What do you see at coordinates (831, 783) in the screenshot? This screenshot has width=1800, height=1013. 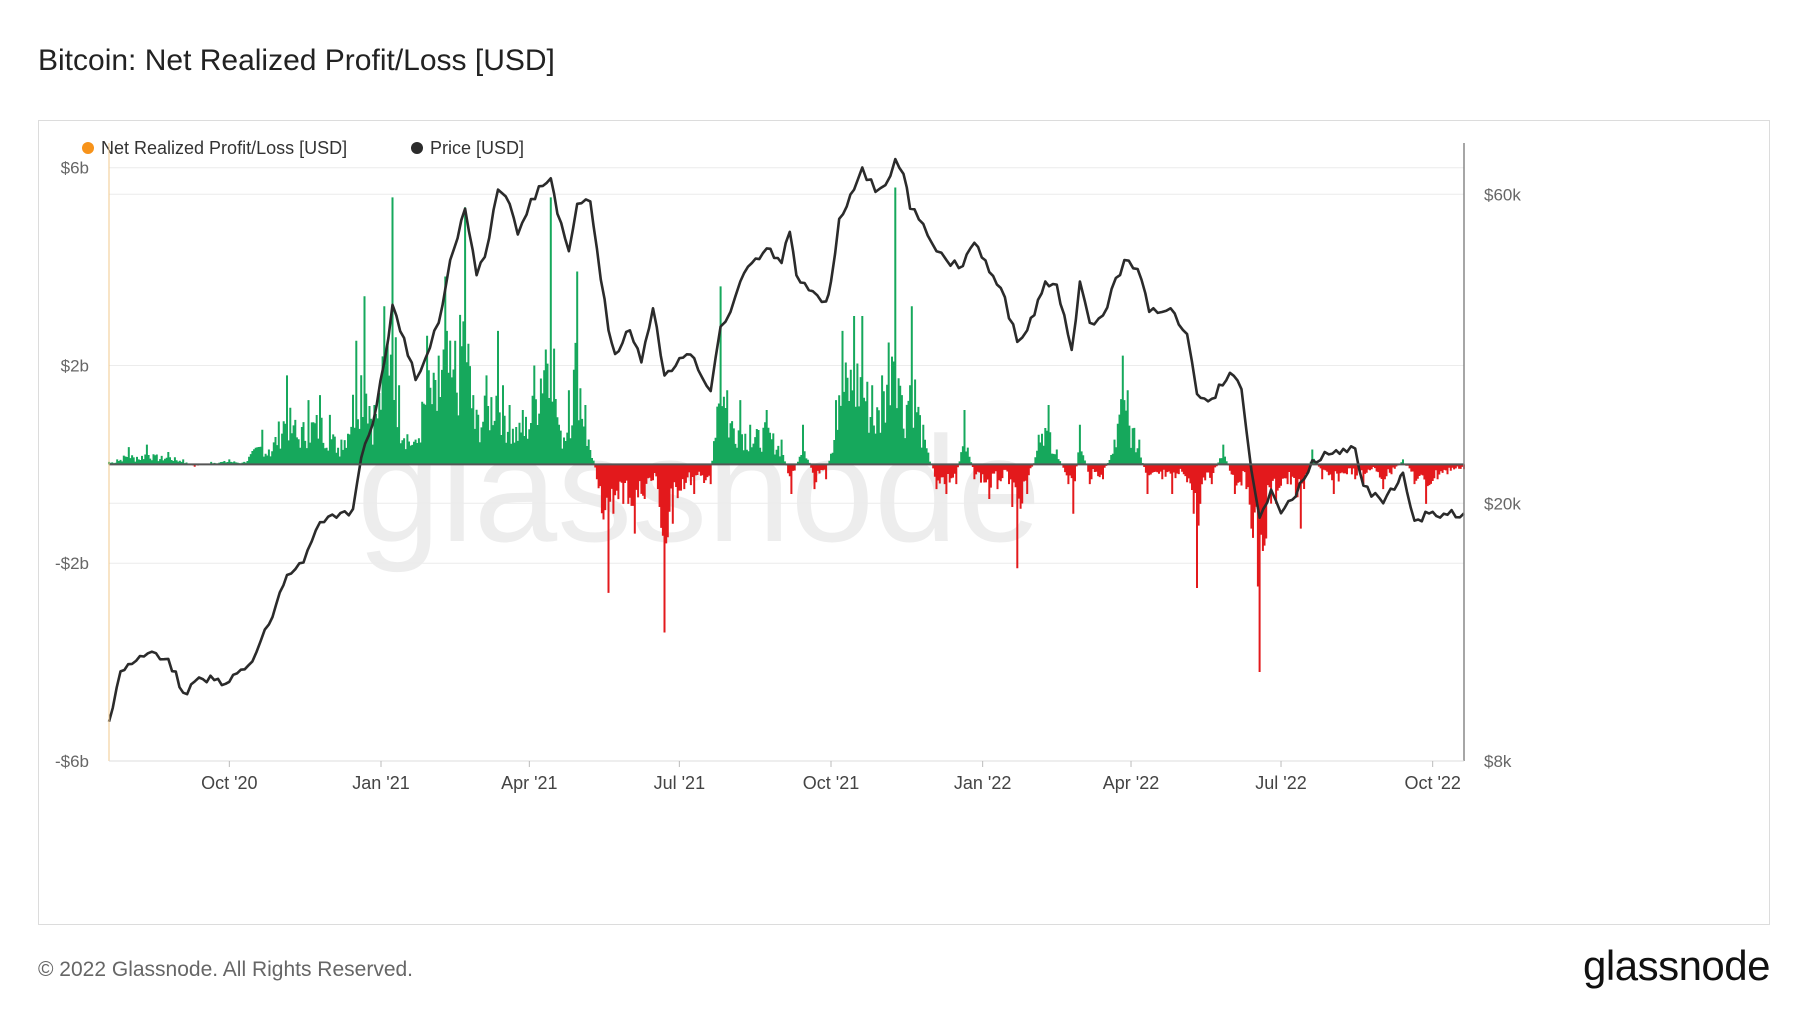 I see `x-tick-label: Oct '21` at bounding box center [831, 783].